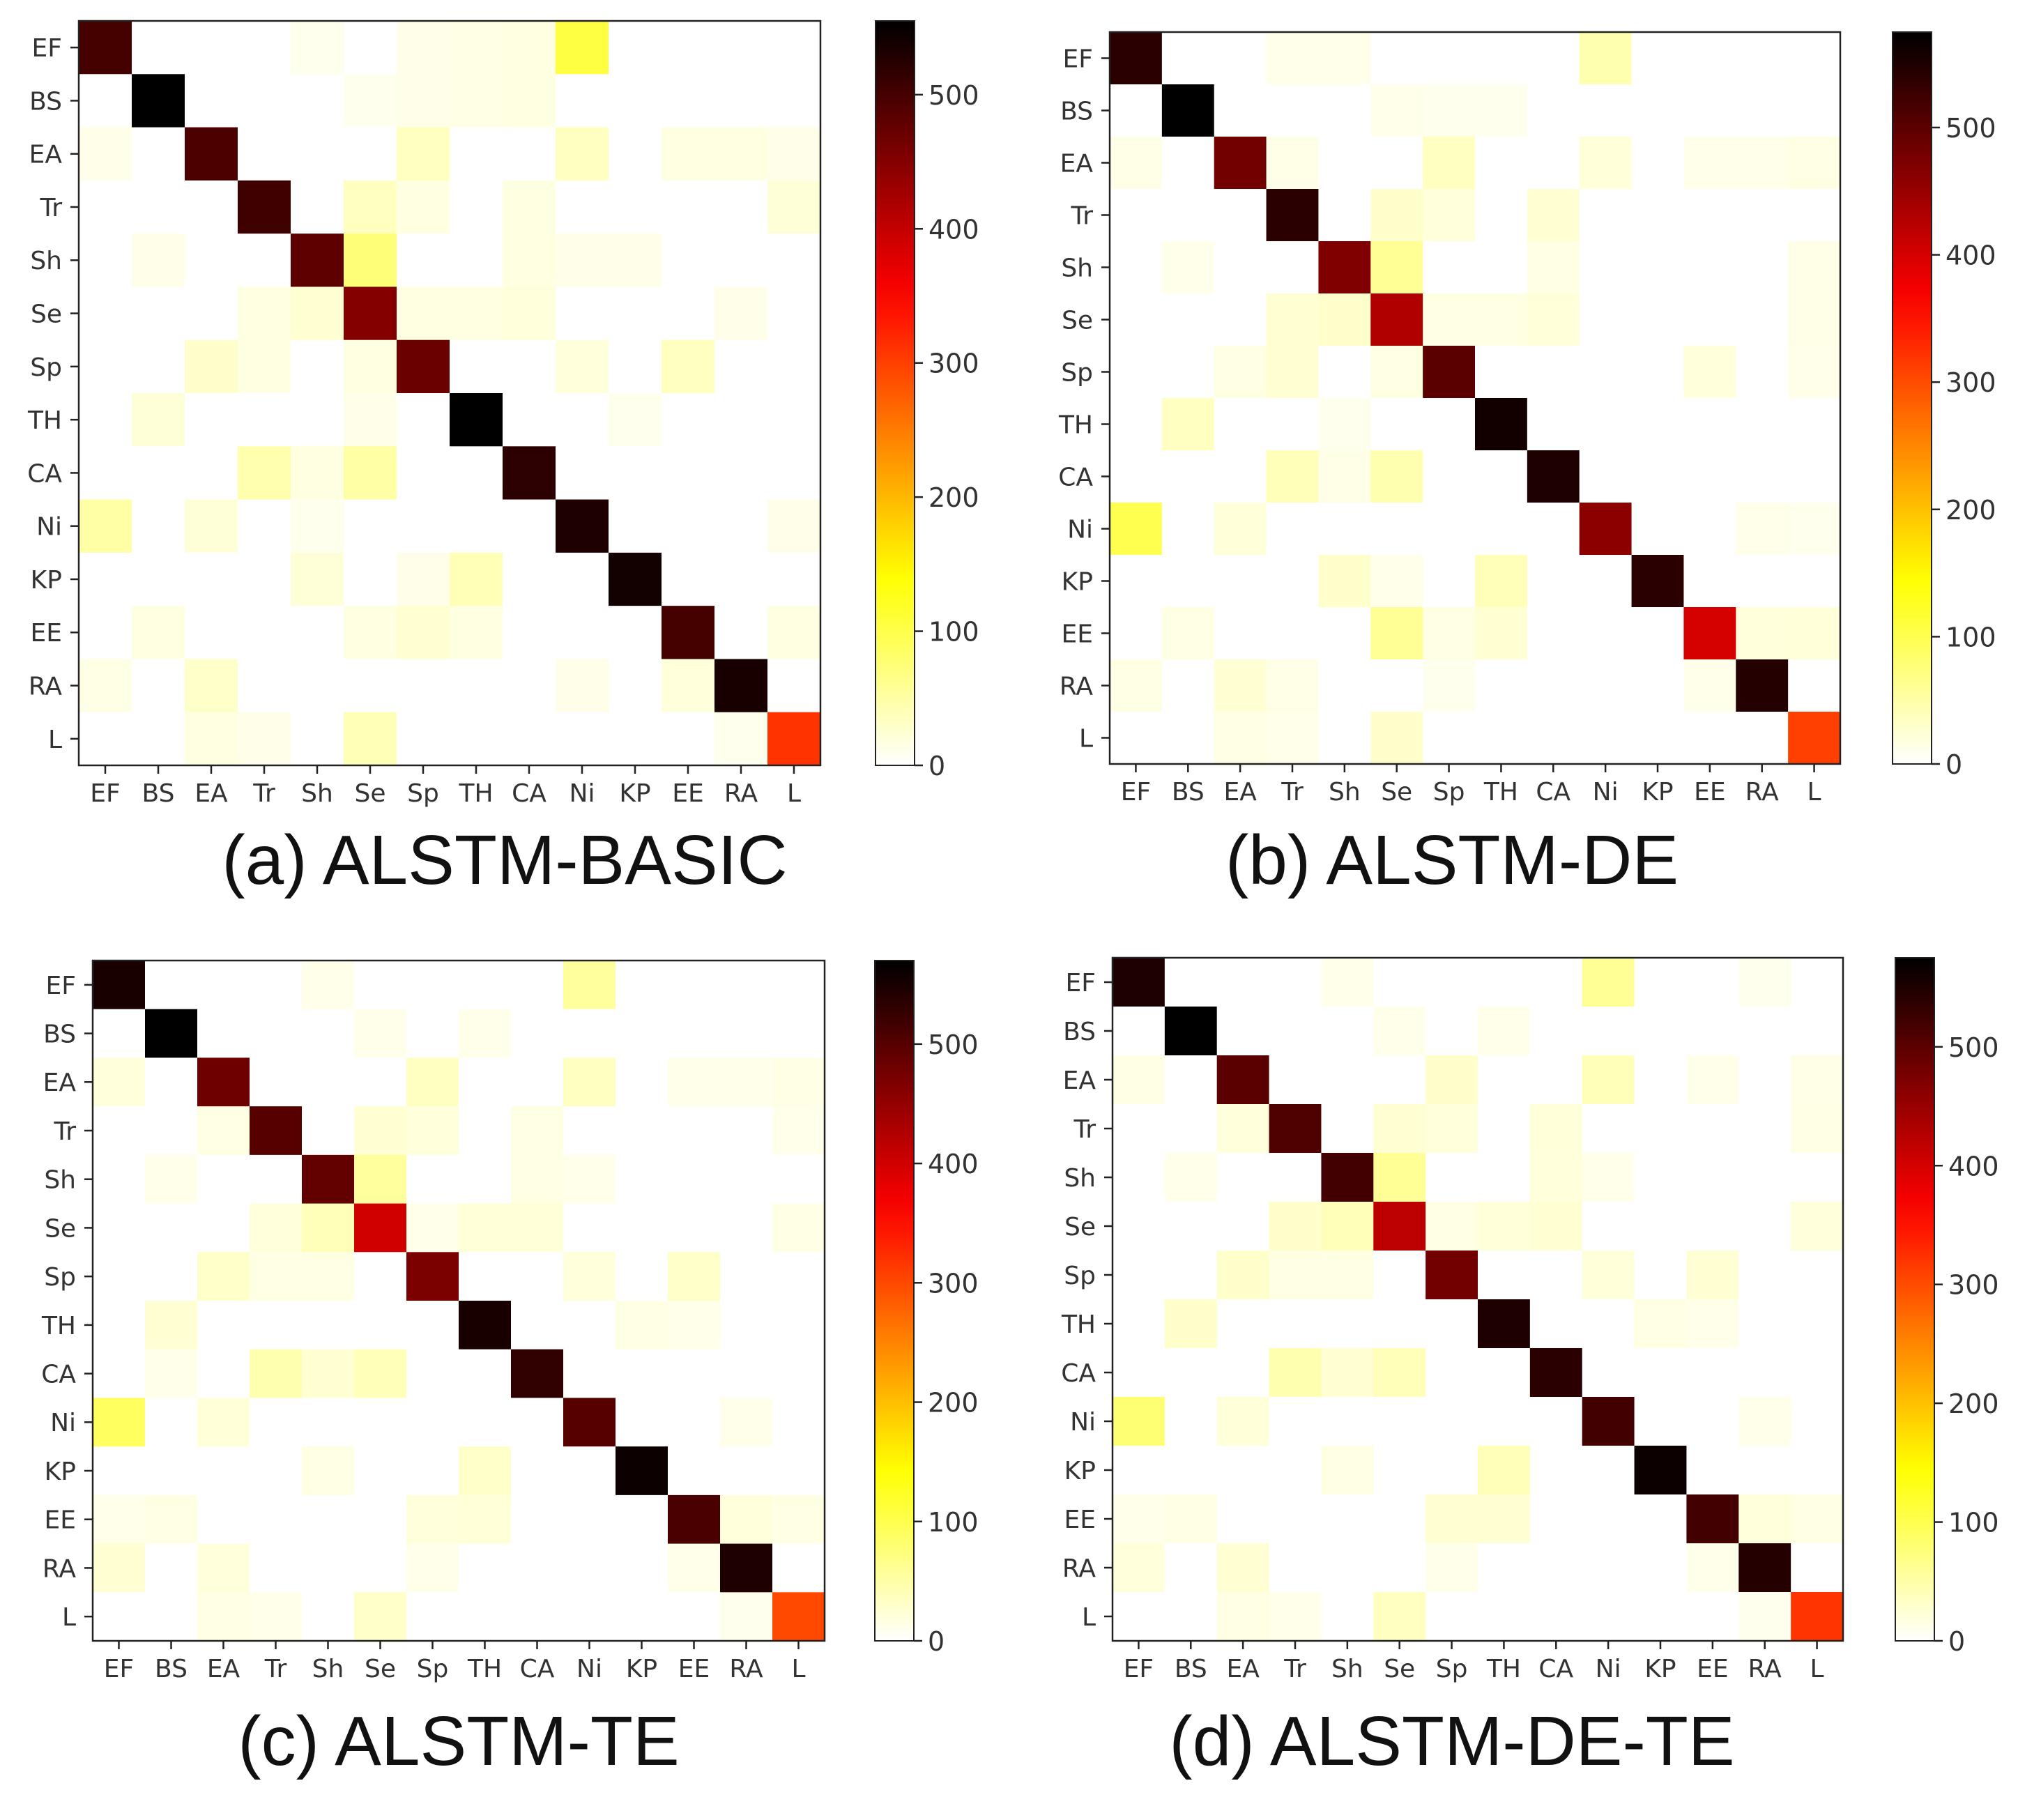 The width and height of the screenshot is (2018, 1820). I want to click on heatmap-cell-EE-Ni, so click(589, 1520).